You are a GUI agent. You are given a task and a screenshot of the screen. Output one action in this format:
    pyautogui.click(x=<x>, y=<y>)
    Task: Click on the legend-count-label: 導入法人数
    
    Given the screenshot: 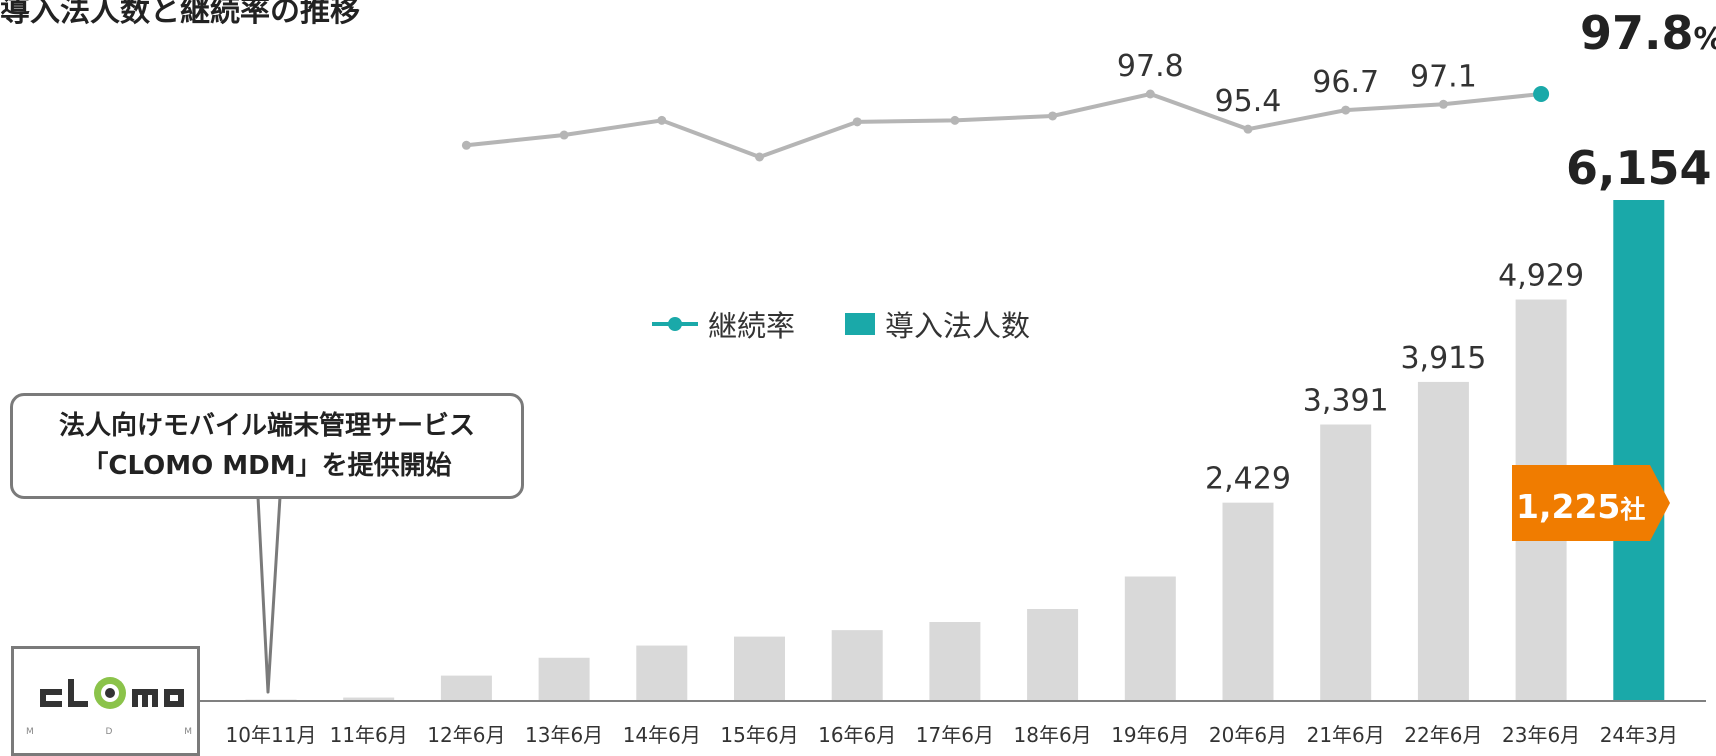 What is the action you would take?
    pyautogui.click(x=957, y=324)
    